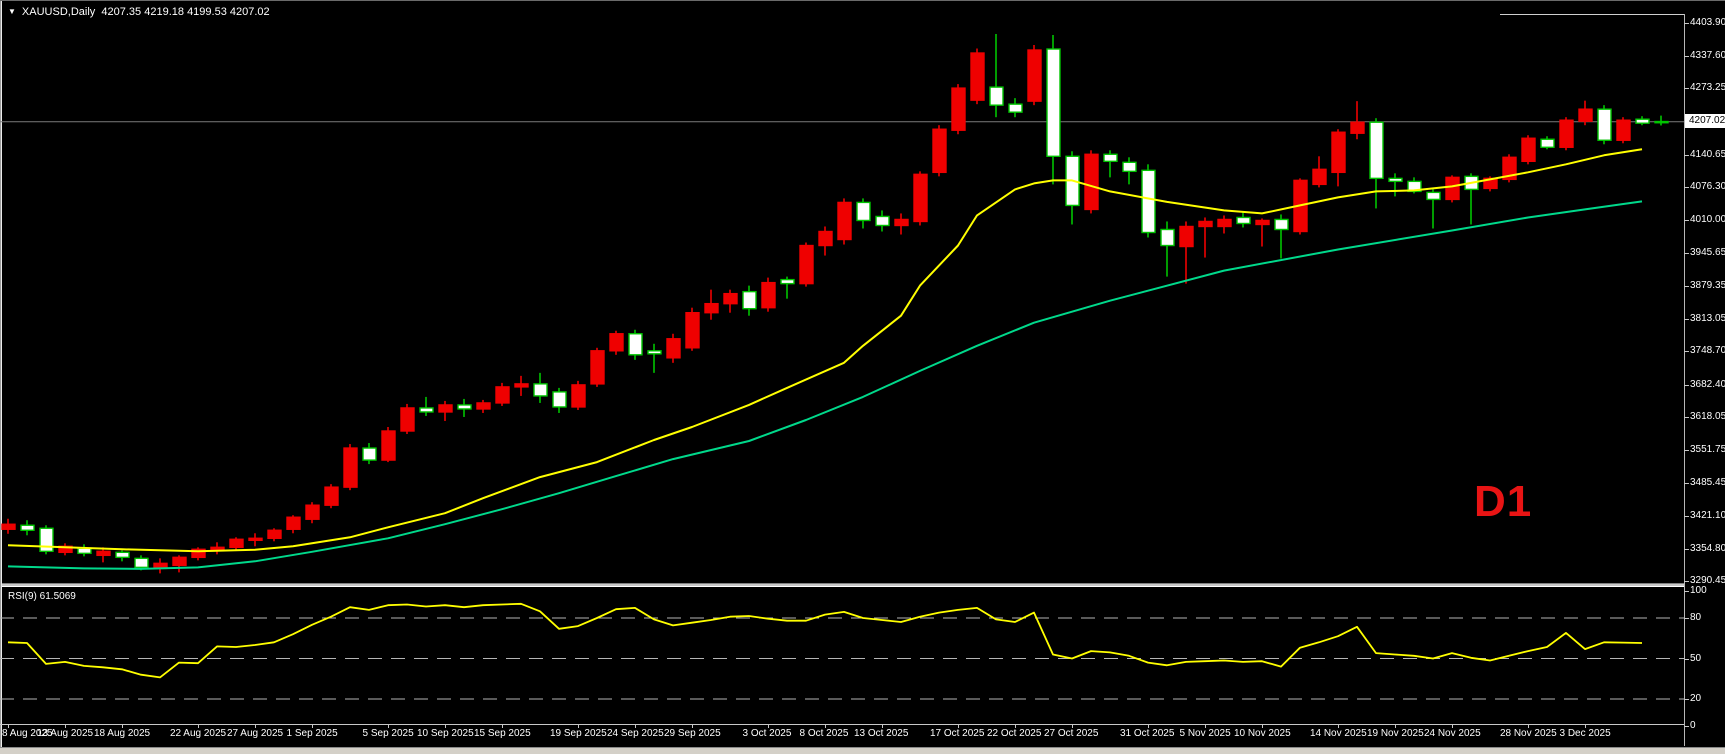  What do you see at coordinates (1707, 450) in the screenshot?
I see `price-label: 3551.75` at bounding box center [1707, 450].